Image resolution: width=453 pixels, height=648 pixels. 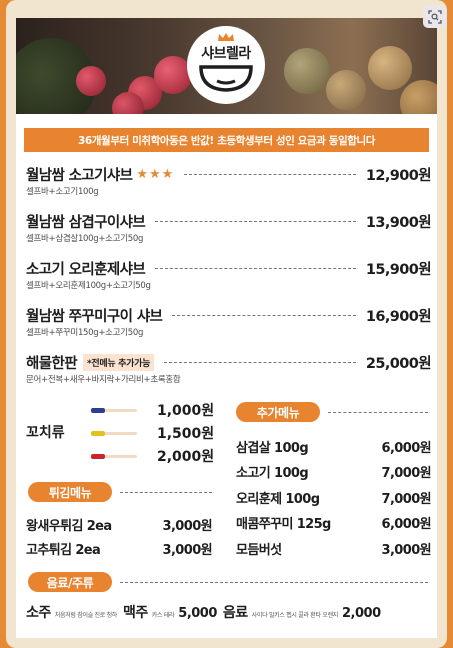 What do you see at coordinates (398, 363) in the screenshot?
I see `item-price: 25,000원` at bounding box center [398, 363].